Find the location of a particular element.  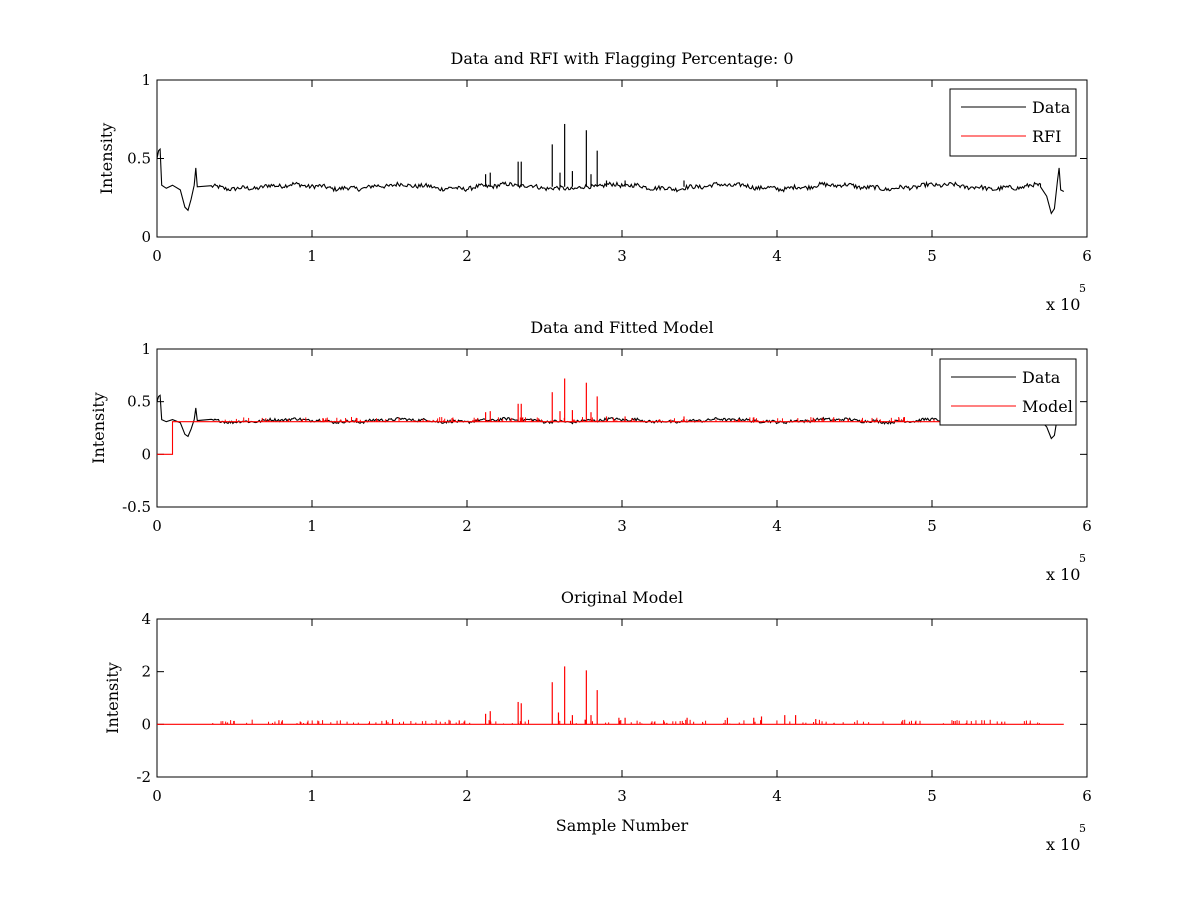

legend: Data Model is located at coordinates (1008, 392).